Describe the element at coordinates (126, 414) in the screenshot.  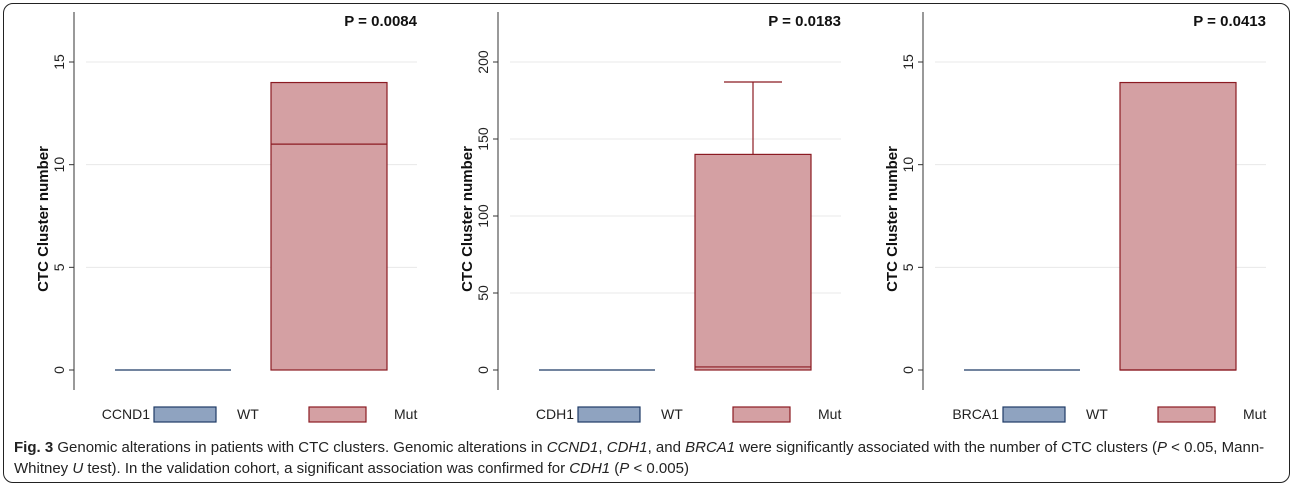
I see `legend-gene-label: CCND1` at that location.